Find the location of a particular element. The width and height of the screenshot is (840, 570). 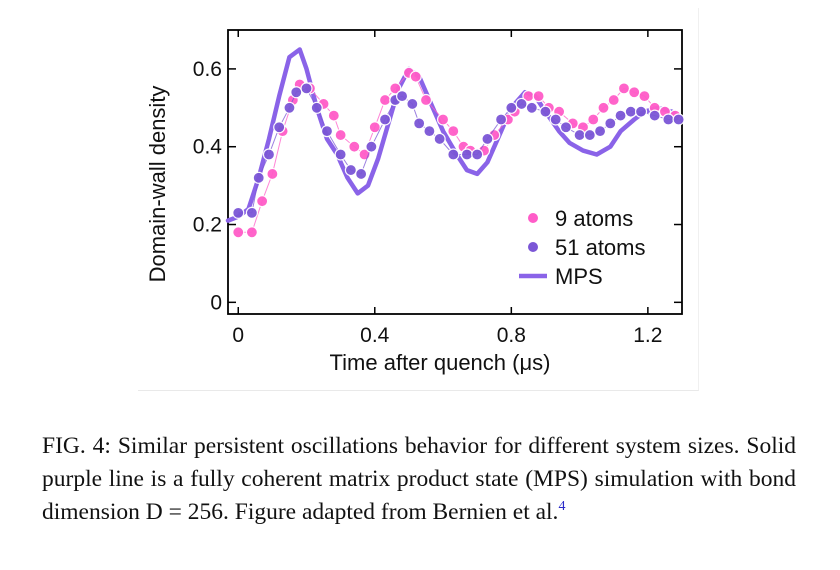

y-axis-label: Domain-wall density is located at coordinates (157, 184).